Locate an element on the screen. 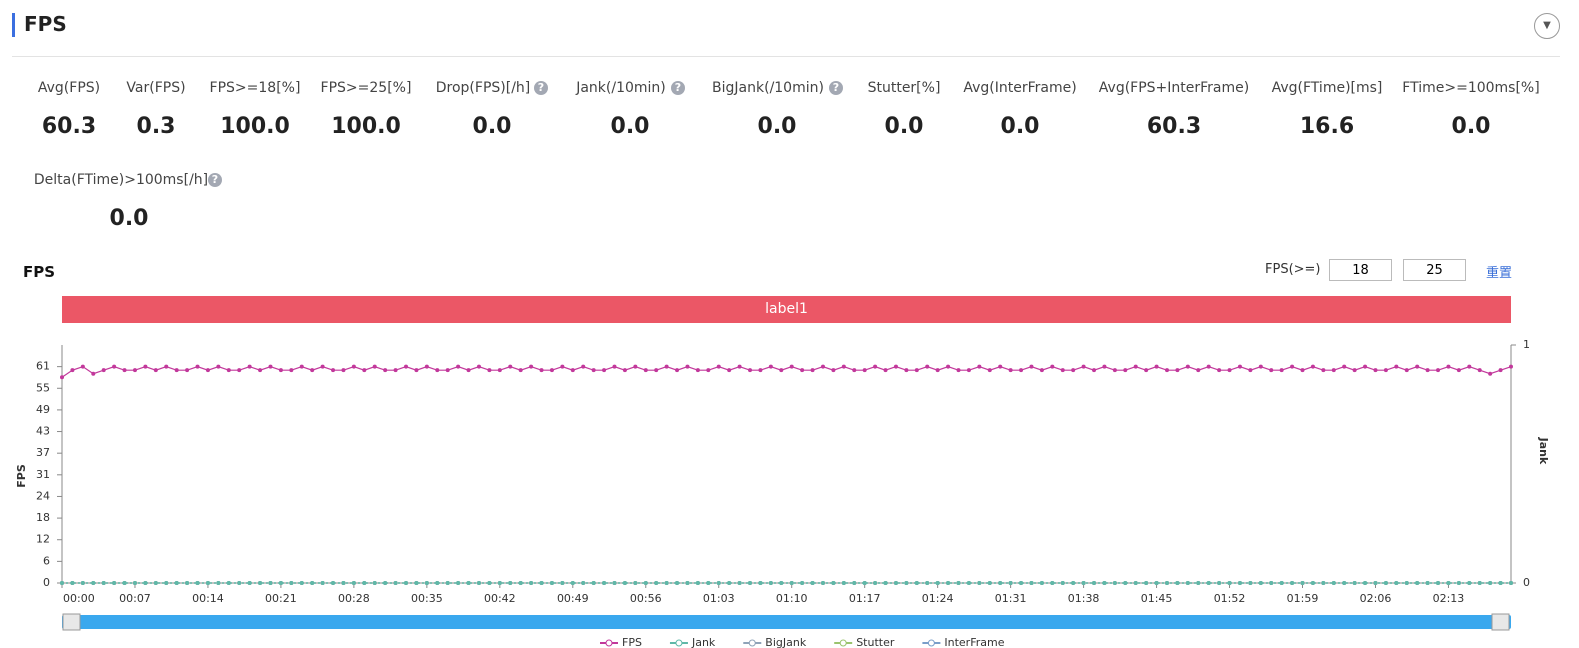 The height and width of the screenshot is (648, 1579). series-line is located at coordinates (786, 371).